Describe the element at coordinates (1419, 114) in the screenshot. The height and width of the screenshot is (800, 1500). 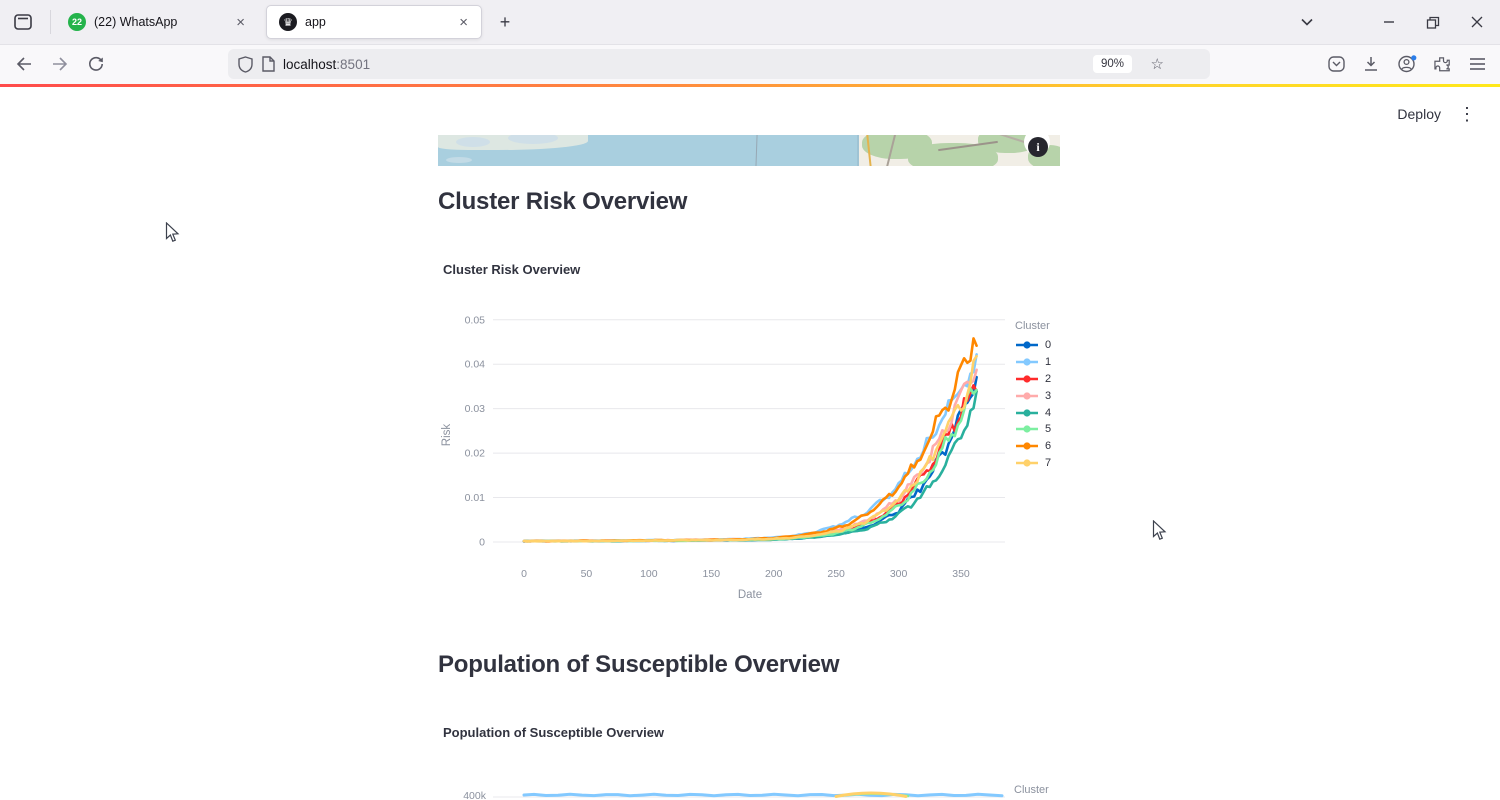
I see `deploy-button: Deploy` at that location.